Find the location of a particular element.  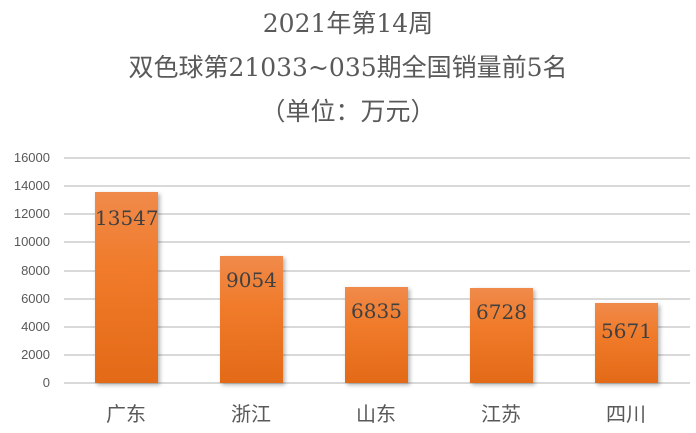

y-tick-label: 6000 is located at coordinates (35, 298).